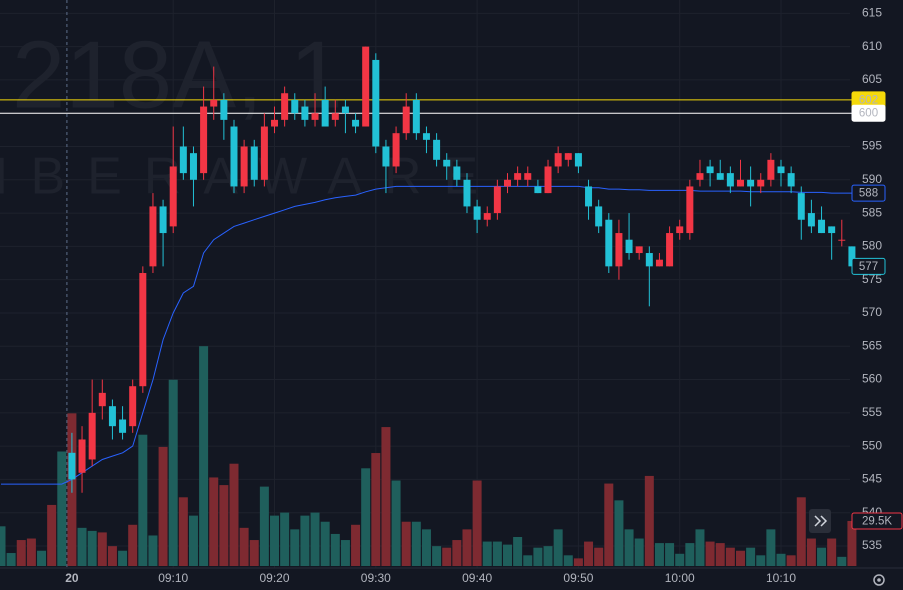 Image resolution: width=903 pixels, height=590 pixels. Describe the element at coordinates (868, 193) in the screenshot. I see `vwap-label-box` at that location.